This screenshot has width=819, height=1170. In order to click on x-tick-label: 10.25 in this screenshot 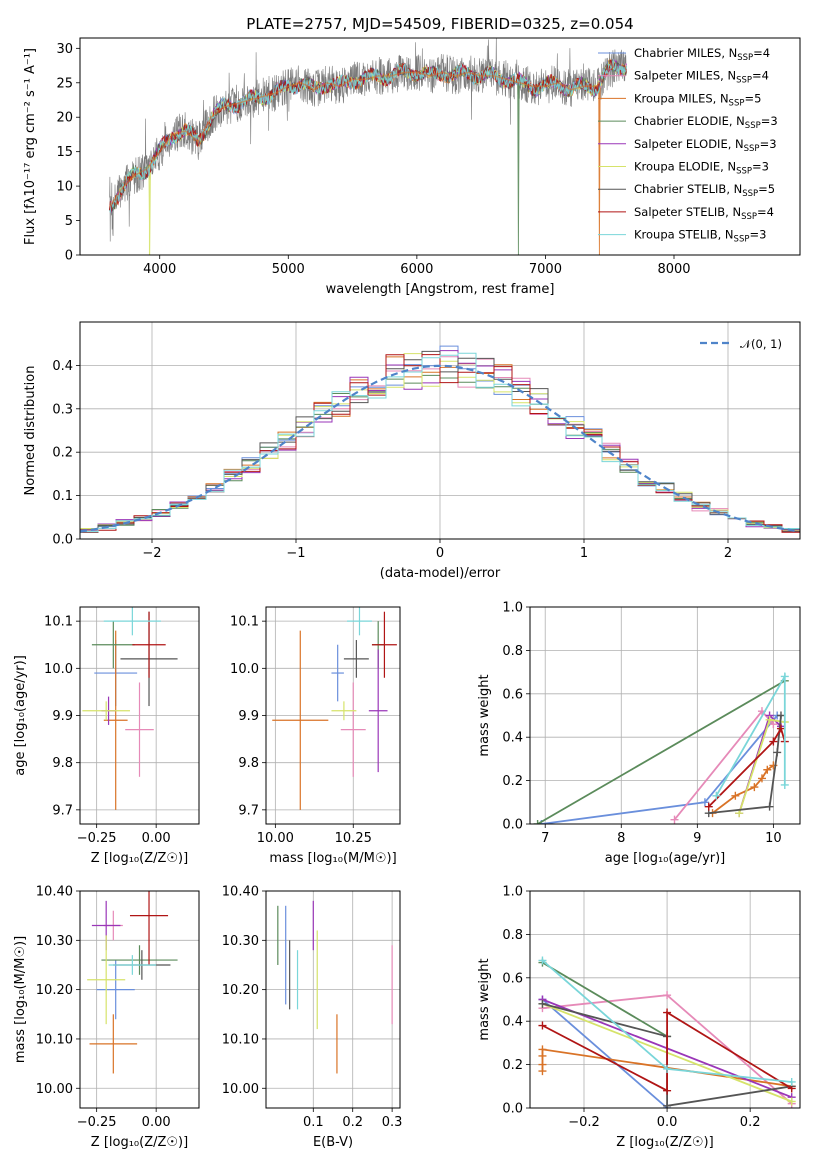, I will do `click(353, 838)`.